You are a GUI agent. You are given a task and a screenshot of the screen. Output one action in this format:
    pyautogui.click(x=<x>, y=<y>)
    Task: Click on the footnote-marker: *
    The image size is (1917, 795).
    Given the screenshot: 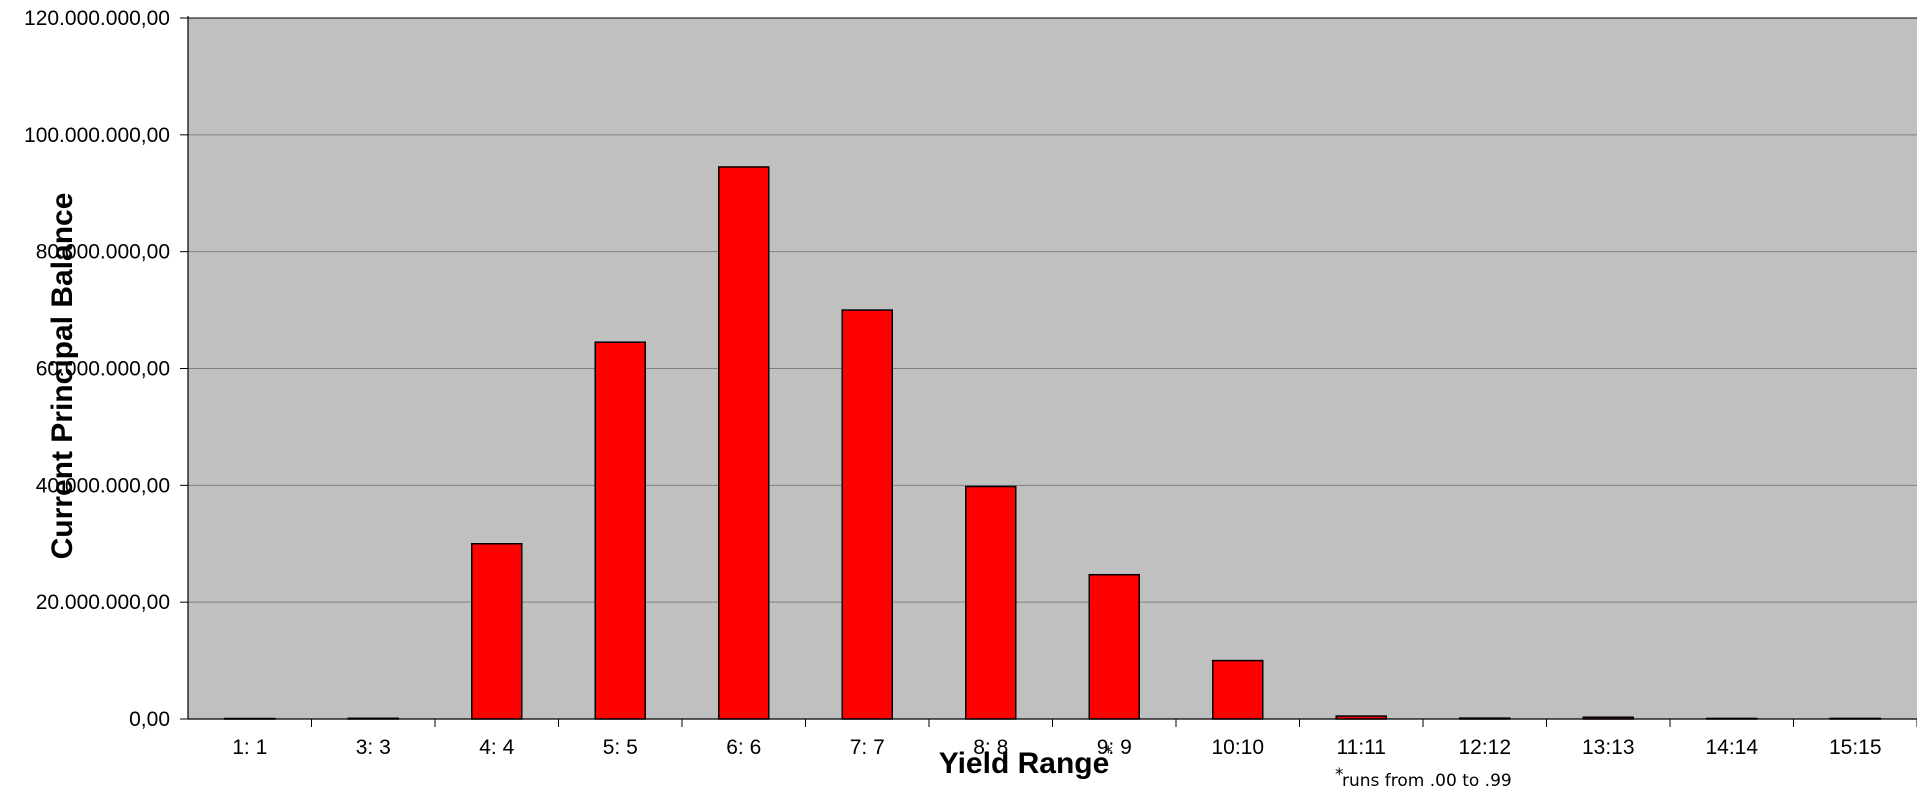 What is the action you would take?
    pyautogui.click(x=1339, y=775)
    